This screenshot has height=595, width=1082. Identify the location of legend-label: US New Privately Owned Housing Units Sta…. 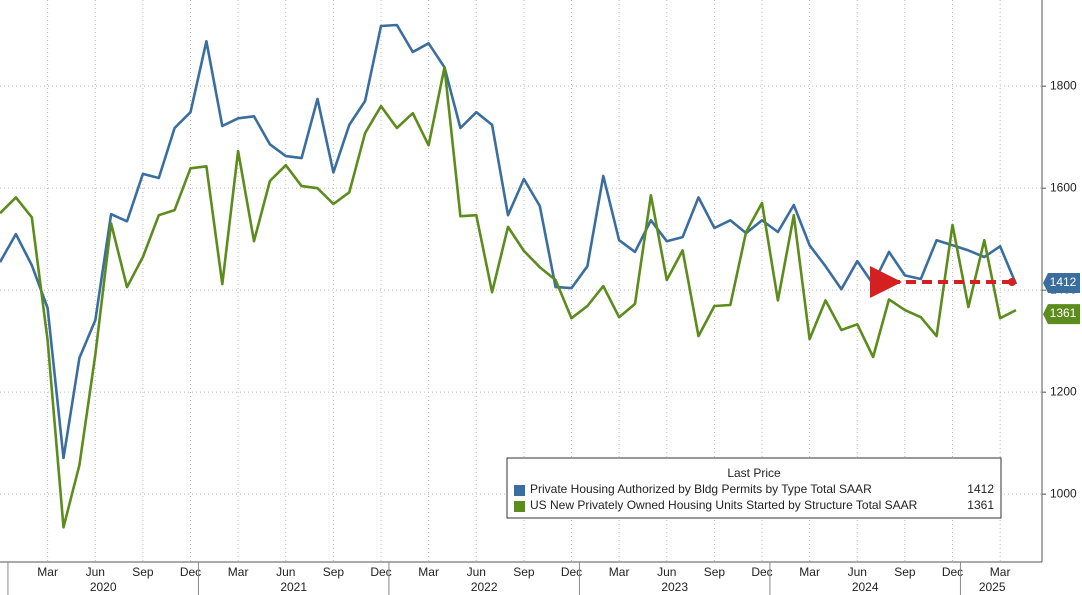
(724, 505).